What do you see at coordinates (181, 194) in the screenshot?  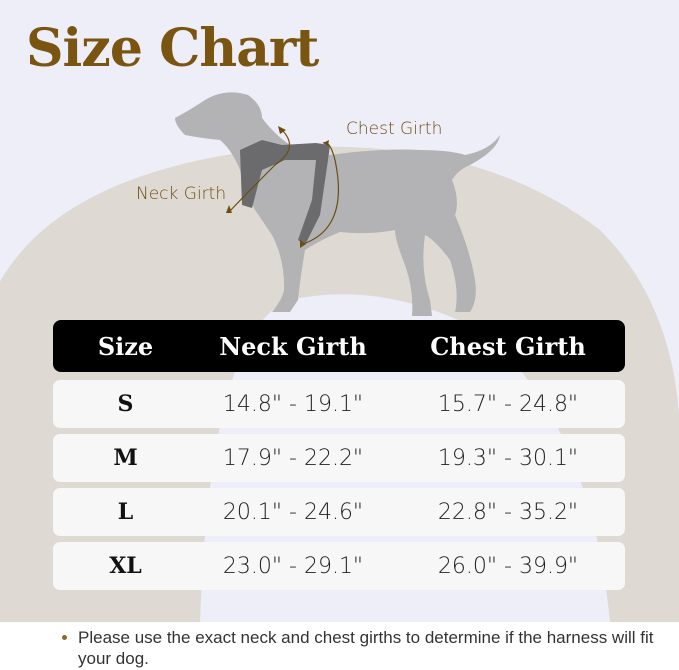 I see `neck-girth-label: Neck Girth` at bounding box center [181, 194].